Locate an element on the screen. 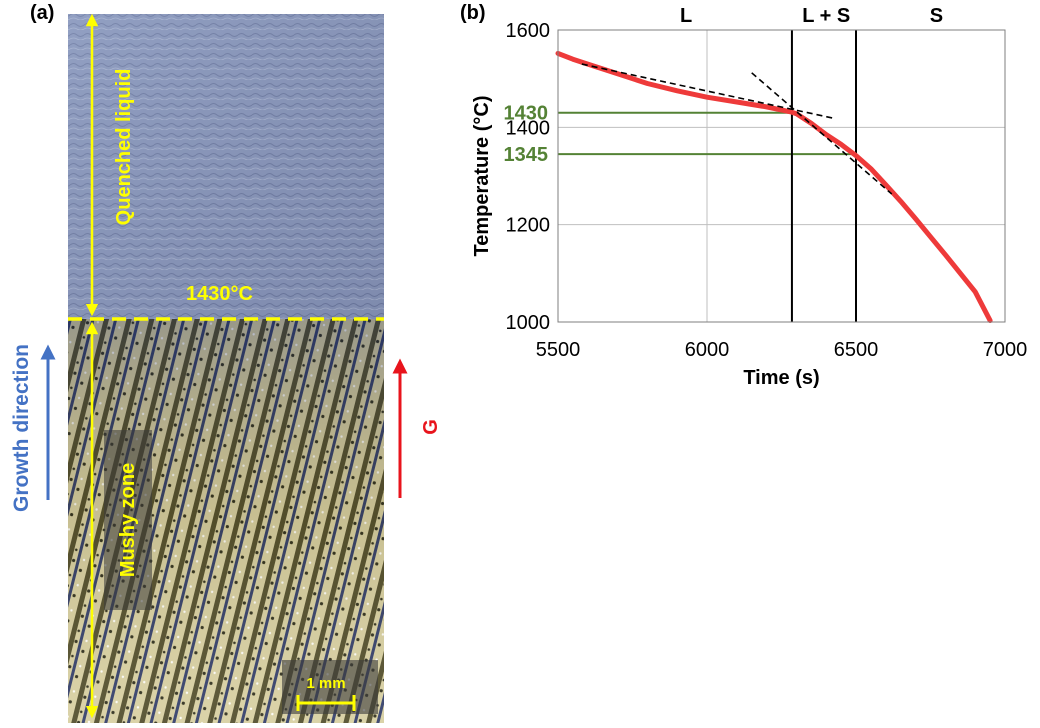  reference-lines: 1430 1345 is located at coordinates (680, 134).